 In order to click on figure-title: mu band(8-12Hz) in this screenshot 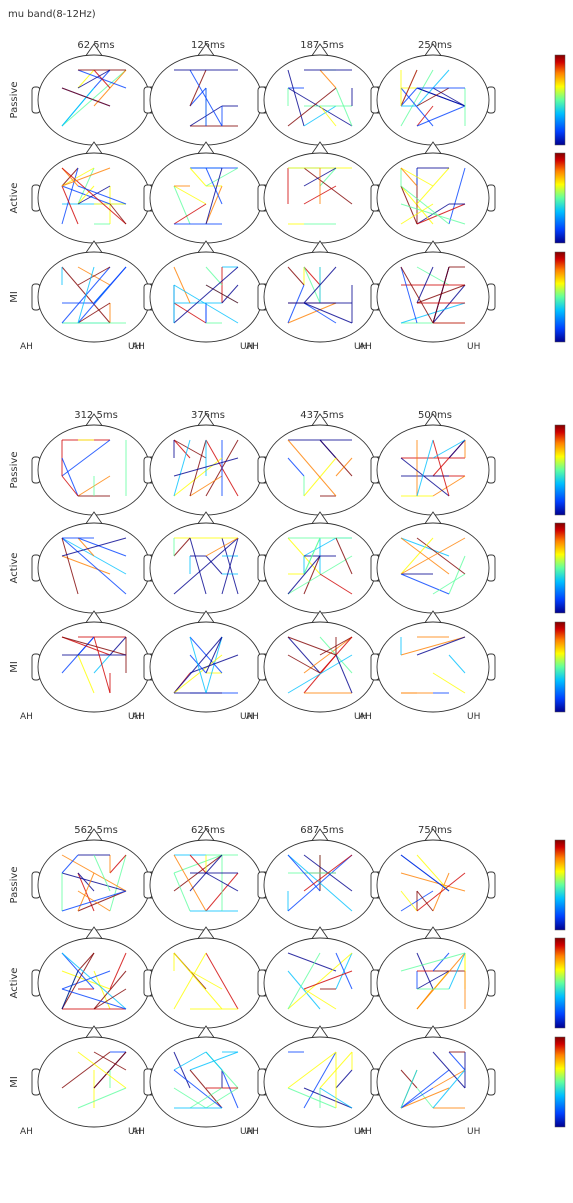, I will do `click(52, 14)`.